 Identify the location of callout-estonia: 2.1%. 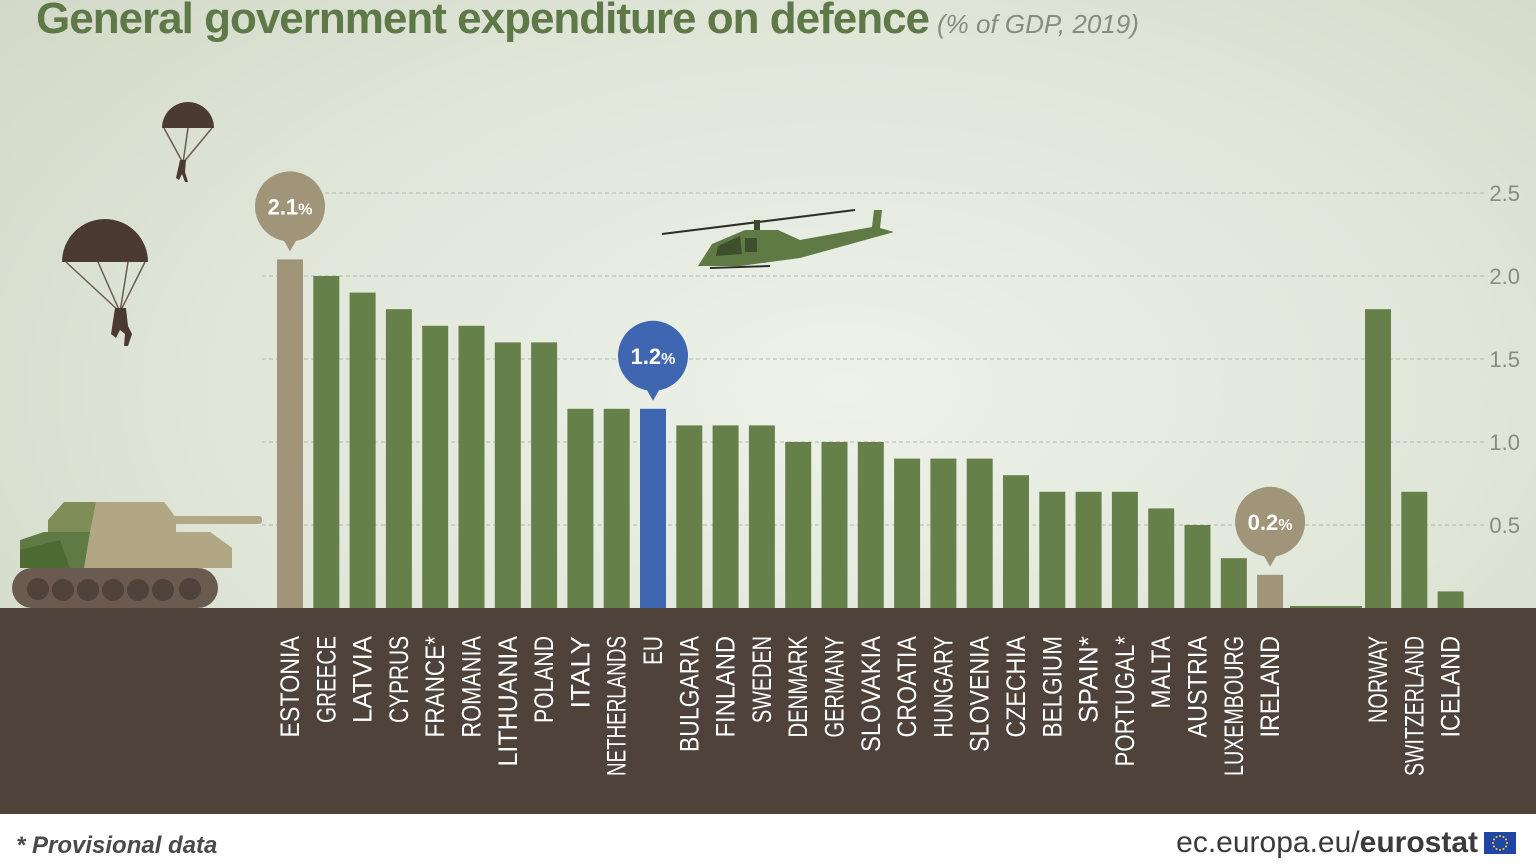
(290, 211).